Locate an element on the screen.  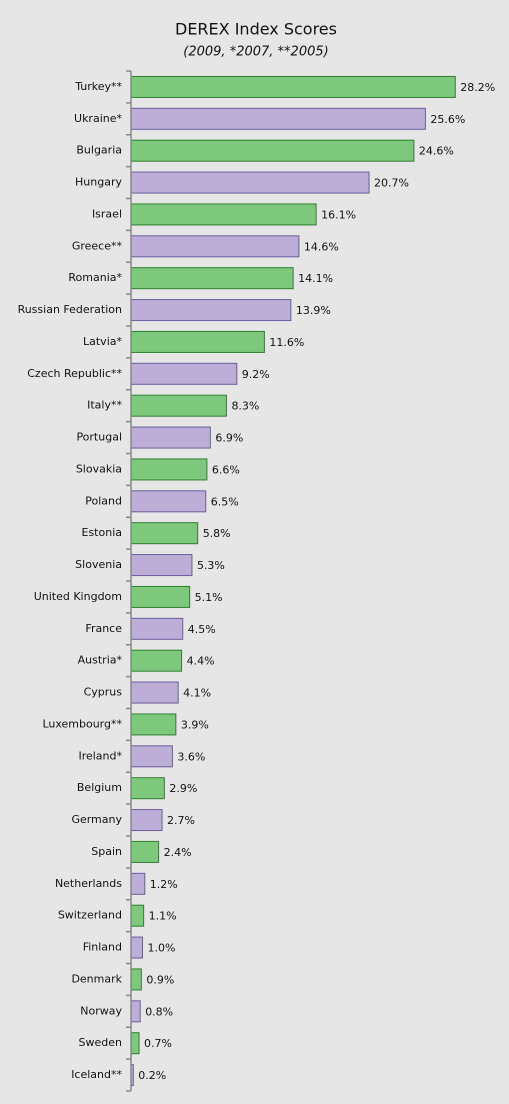
y-tick-label: Spain is located at coordinates (106, 851).